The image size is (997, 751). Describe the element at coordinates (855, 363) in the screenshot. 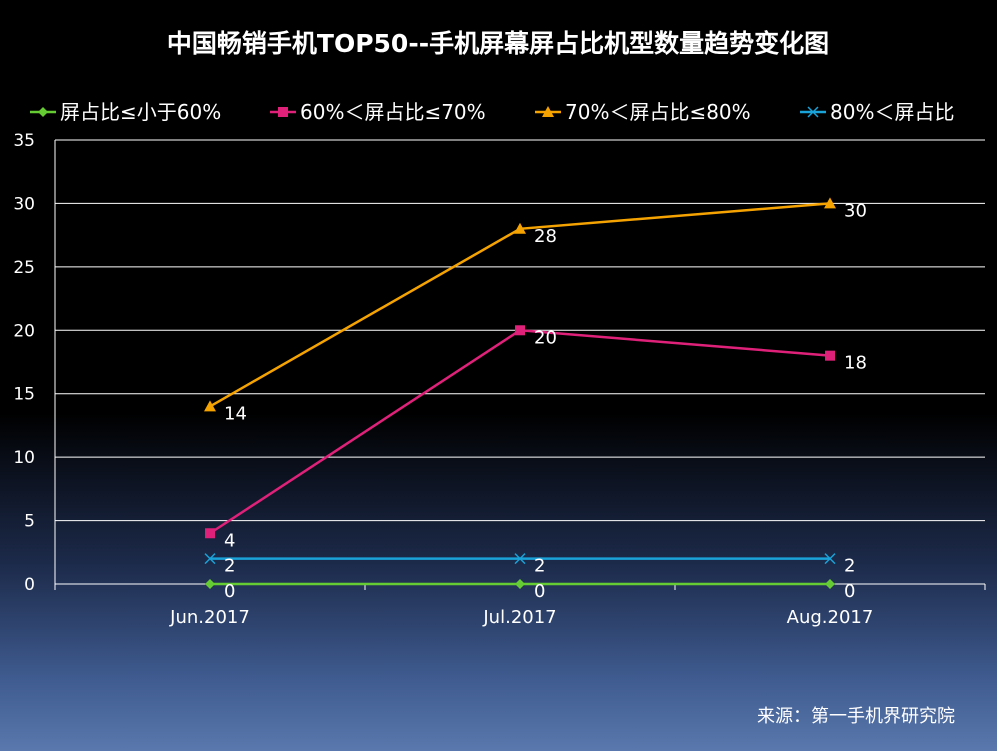

I see `data-label: 18` at that location.